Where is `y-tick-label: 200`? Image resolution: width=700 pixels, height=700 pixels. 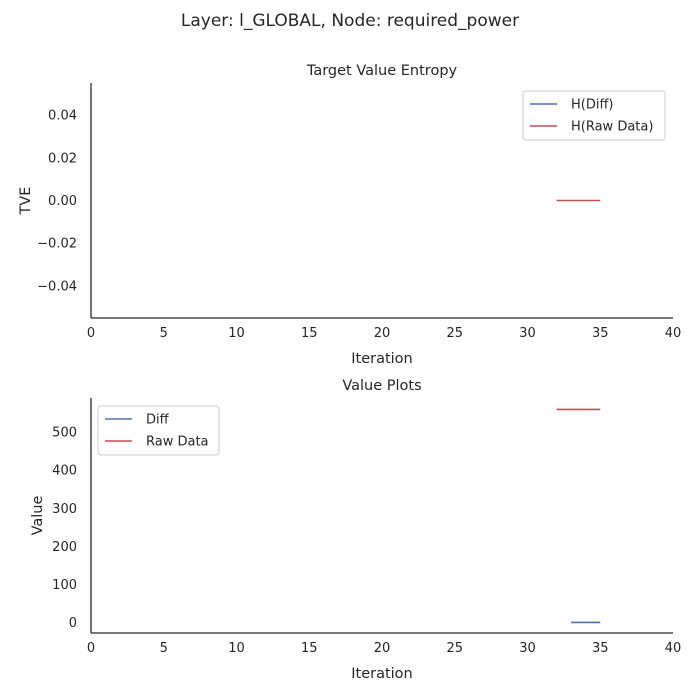
y-tick-label: 200 is located at coordinates (64, 547).